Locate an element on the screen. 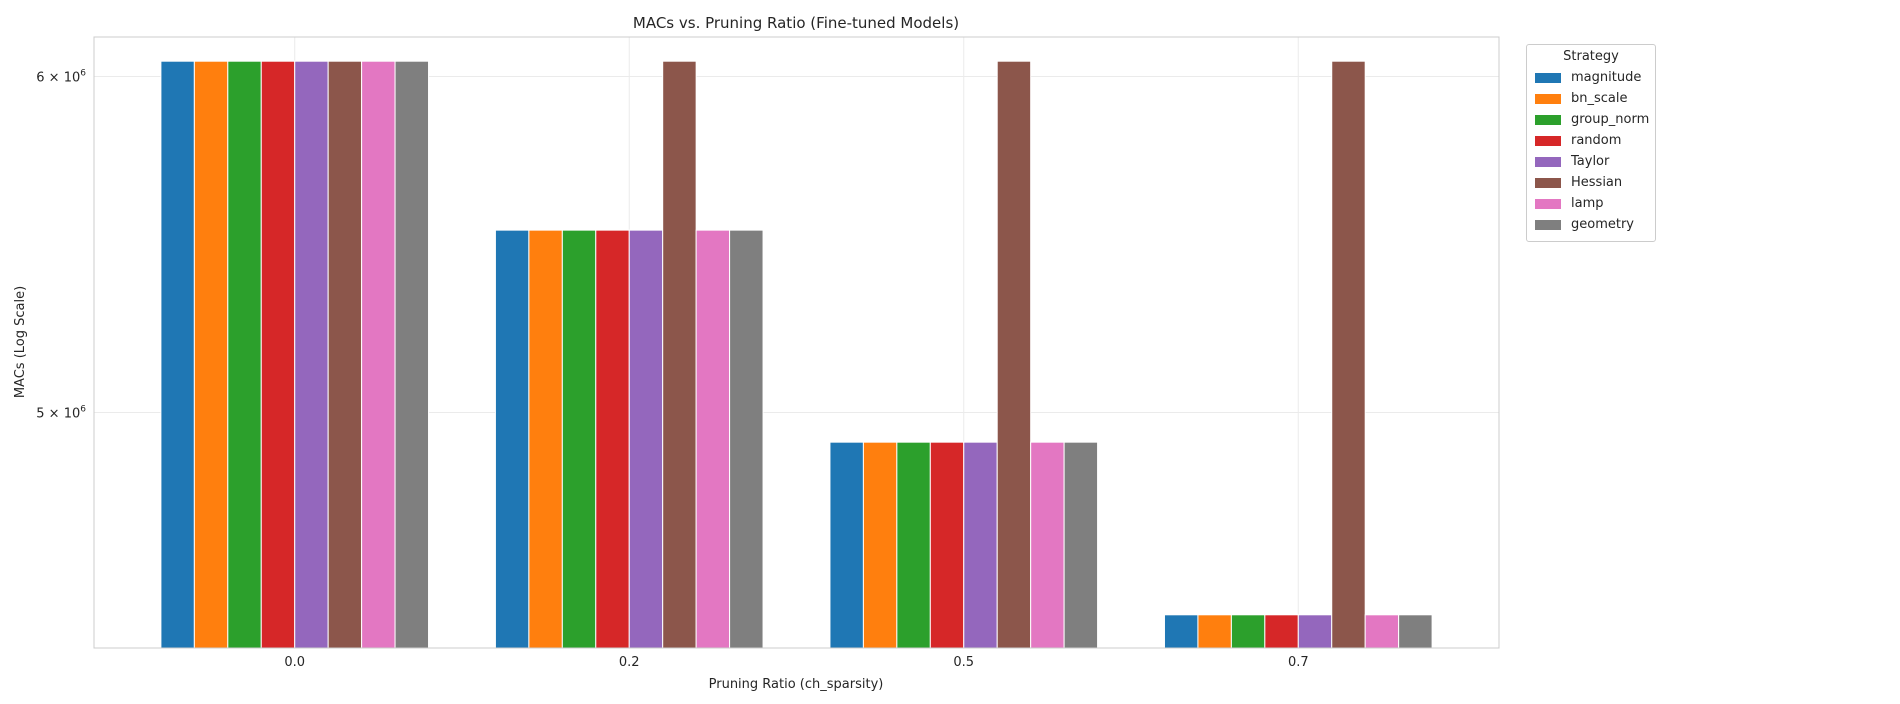 Image resolution: width=1900 pixels, height=704 pixels. bar-magnitude-0.7 is located at coordinates (1181, 631).